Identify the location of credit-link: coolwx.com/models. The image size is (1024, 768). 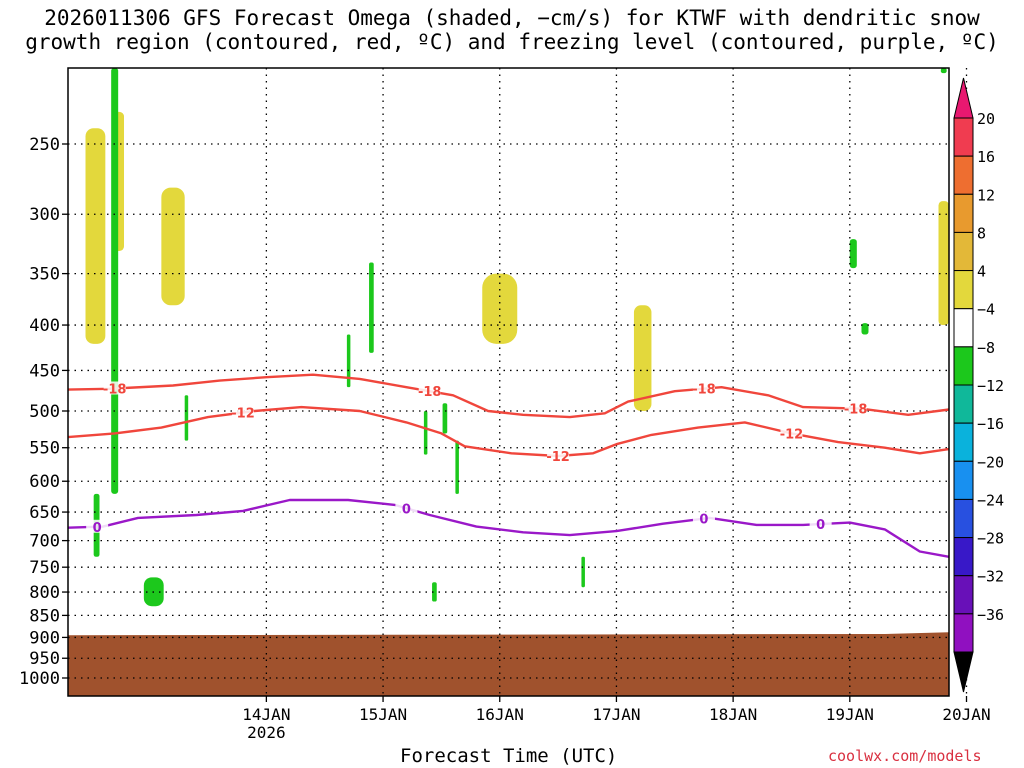
(905, 756).